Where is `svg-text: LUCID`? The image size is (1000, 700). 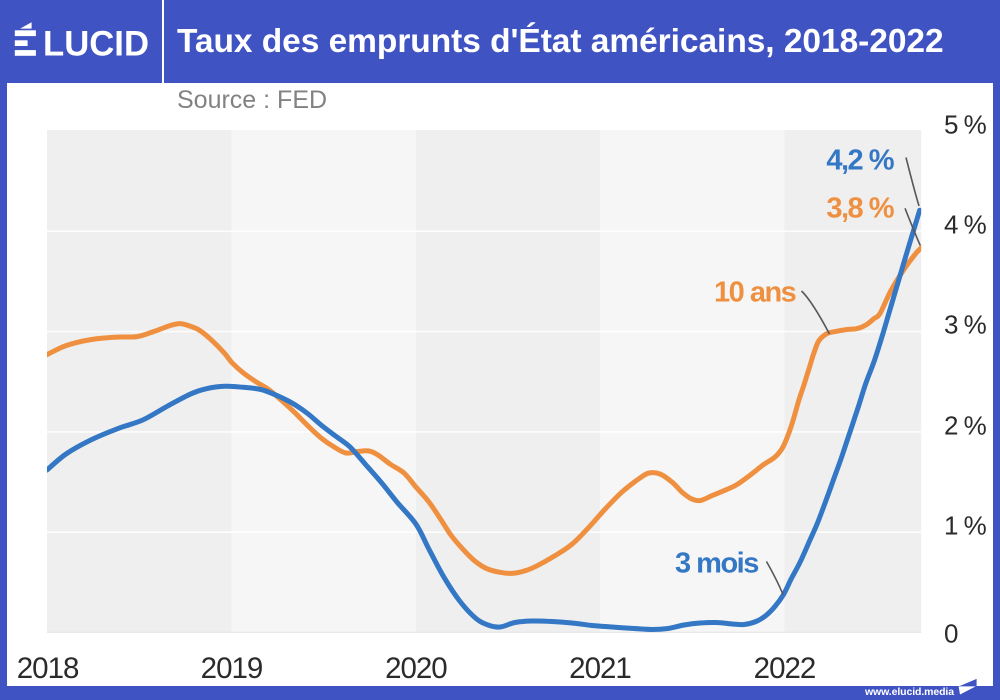
svg-text: LUCID is located at coordinates (96, 44).